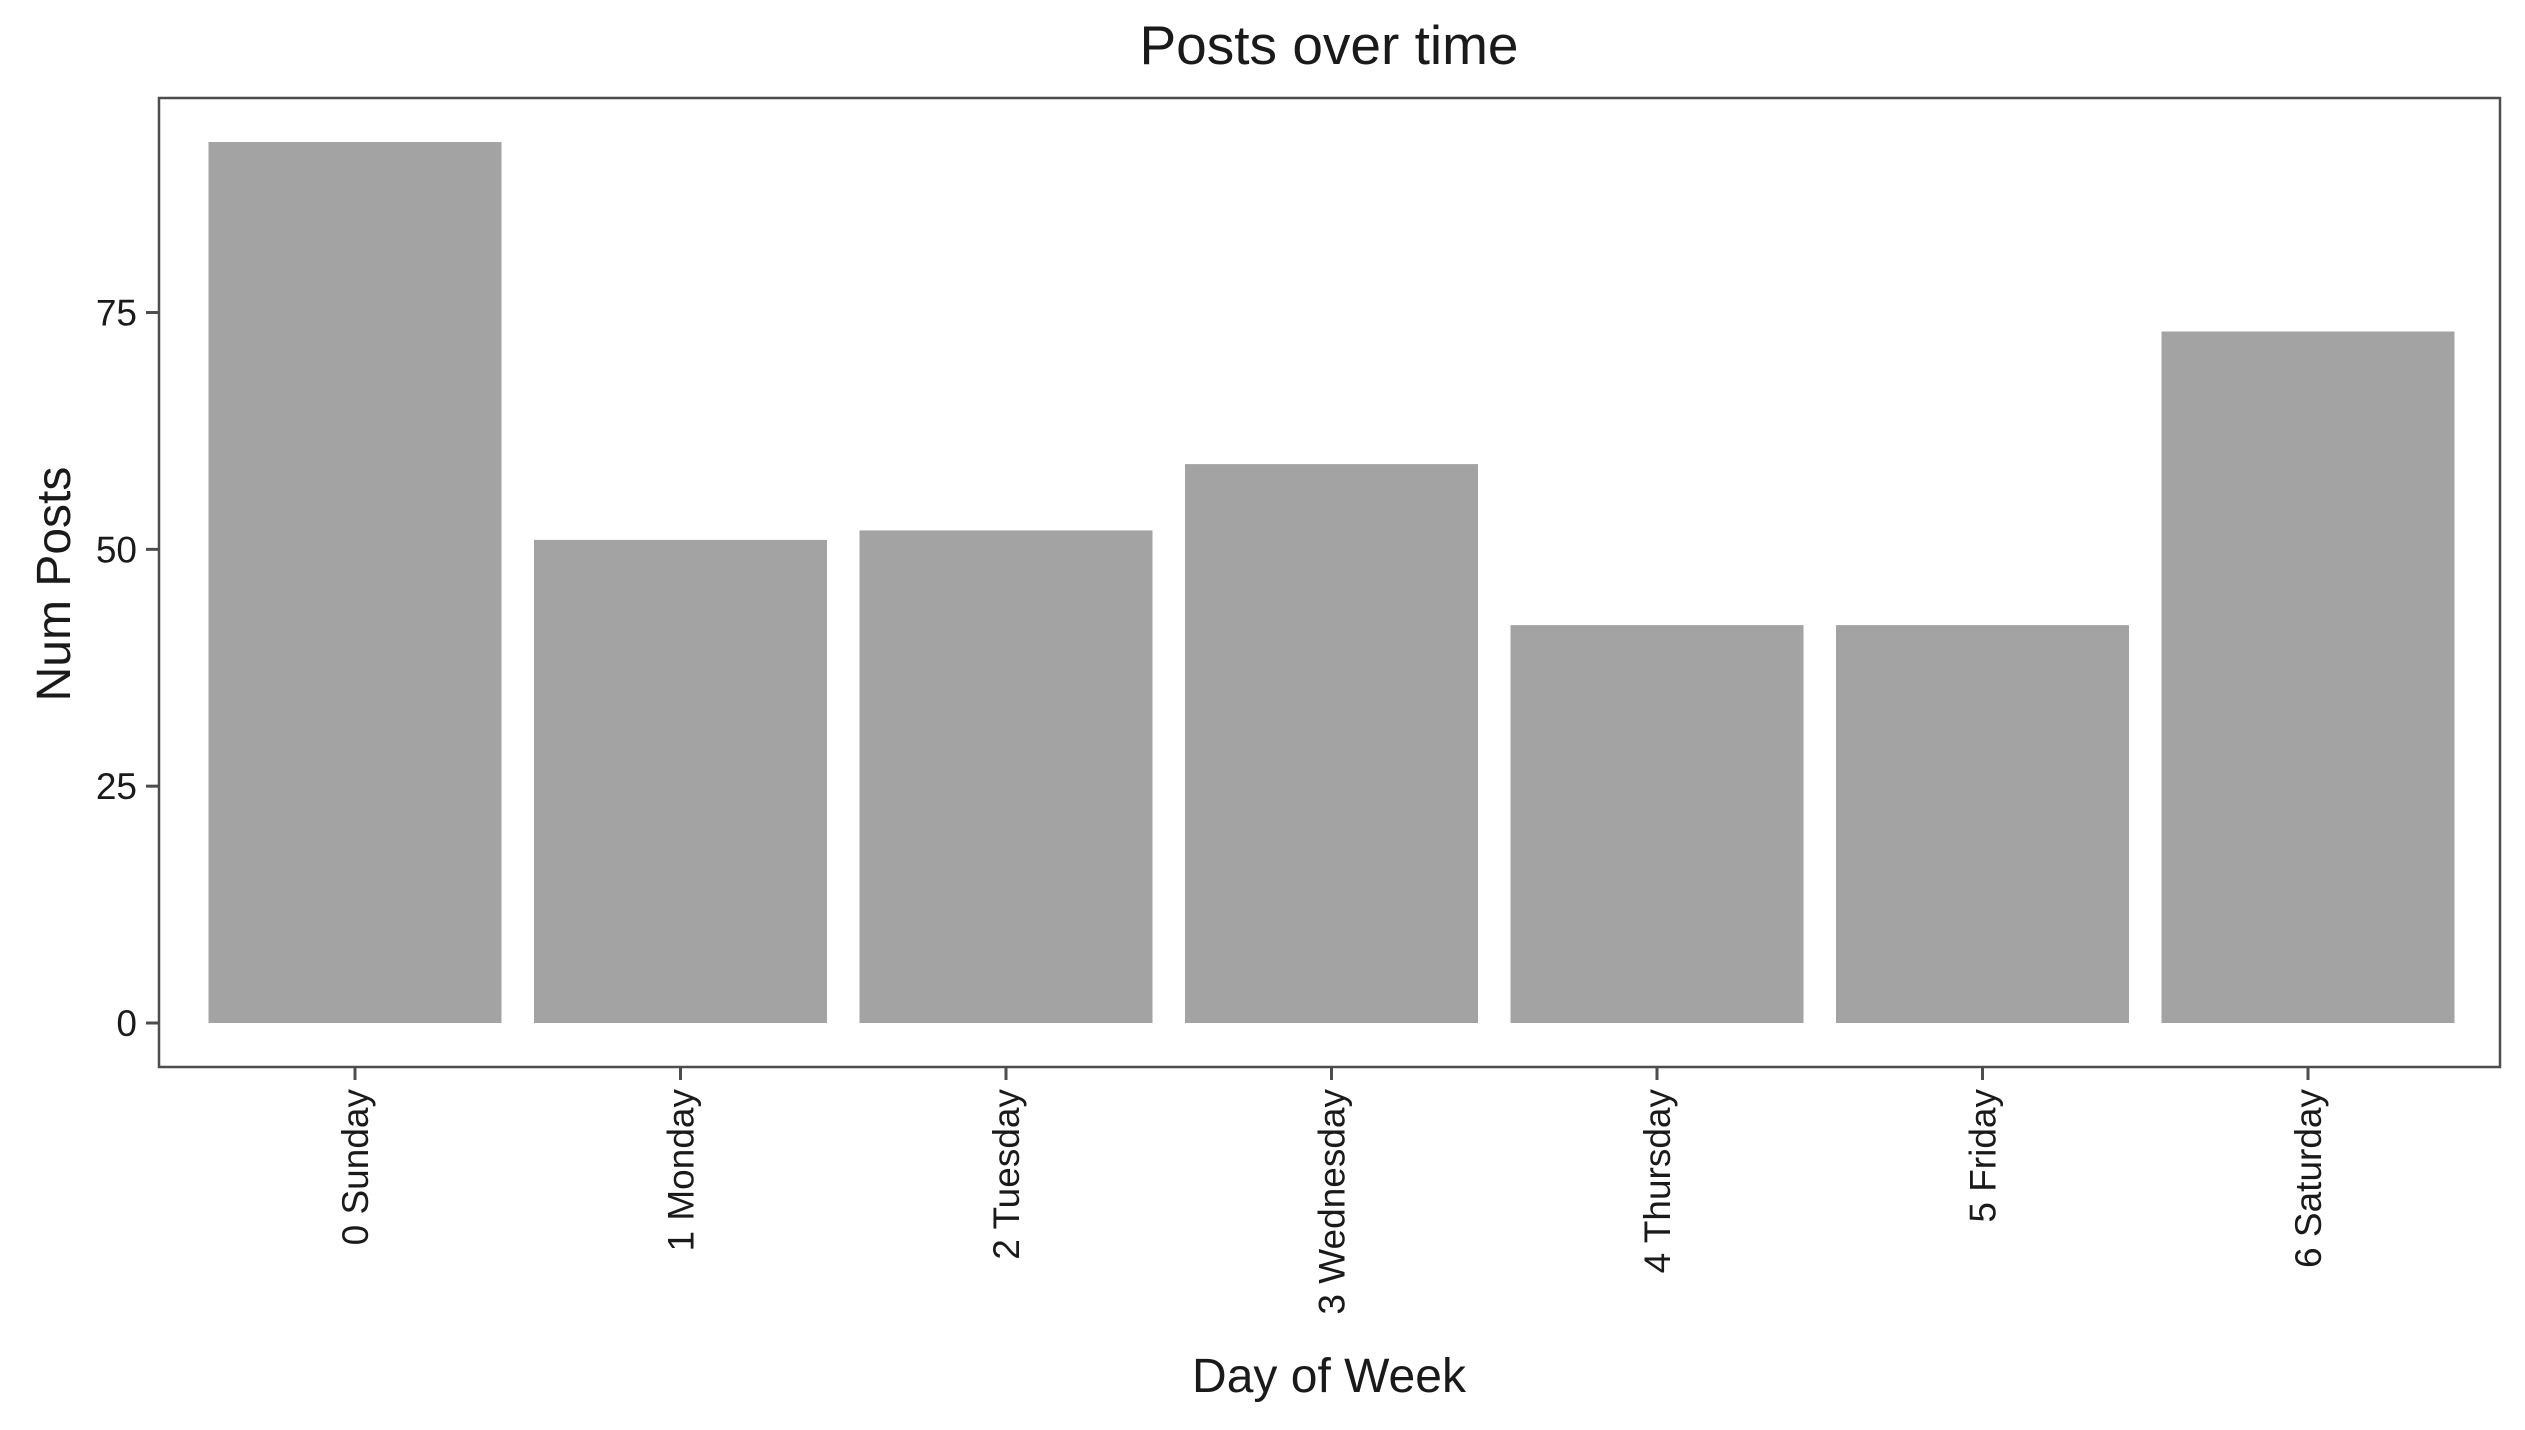 The width and height of the screenshot is (2525, 1430). I want to click on bar-6-saturday, so click(2308, 677).